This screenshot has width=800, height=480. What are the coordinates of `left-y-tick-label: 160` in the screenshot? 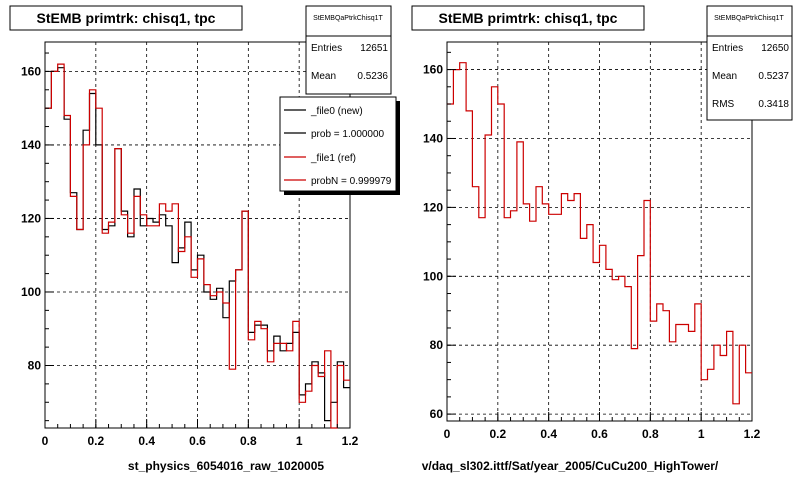 It's located at (31, 71).